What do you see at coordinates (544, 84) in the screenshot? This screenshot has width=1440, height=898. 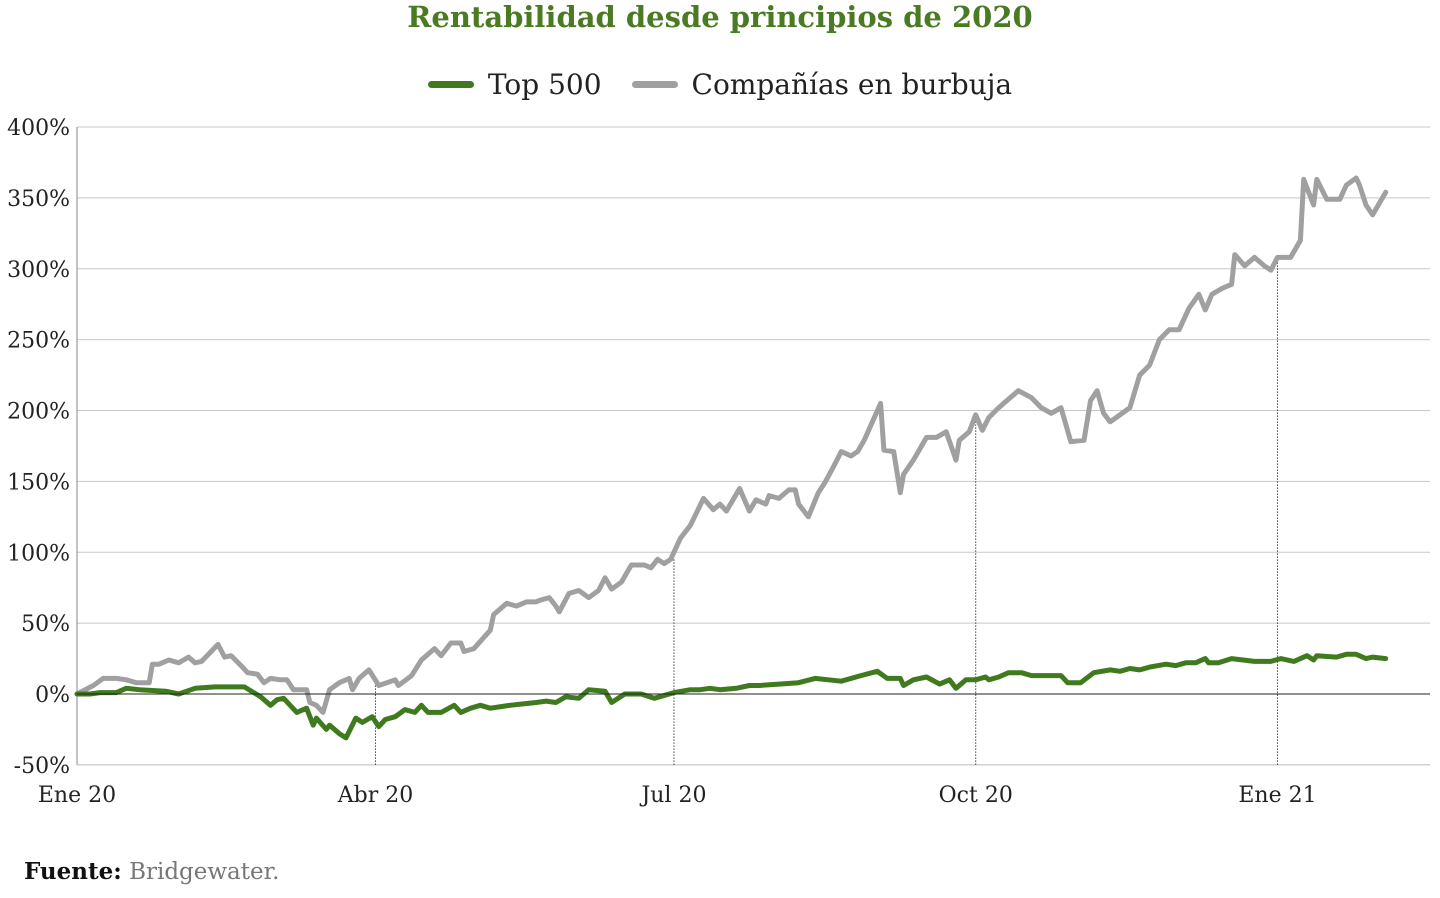 I see `legend-label-top500: Top 500` at bounding box center [544, 84].